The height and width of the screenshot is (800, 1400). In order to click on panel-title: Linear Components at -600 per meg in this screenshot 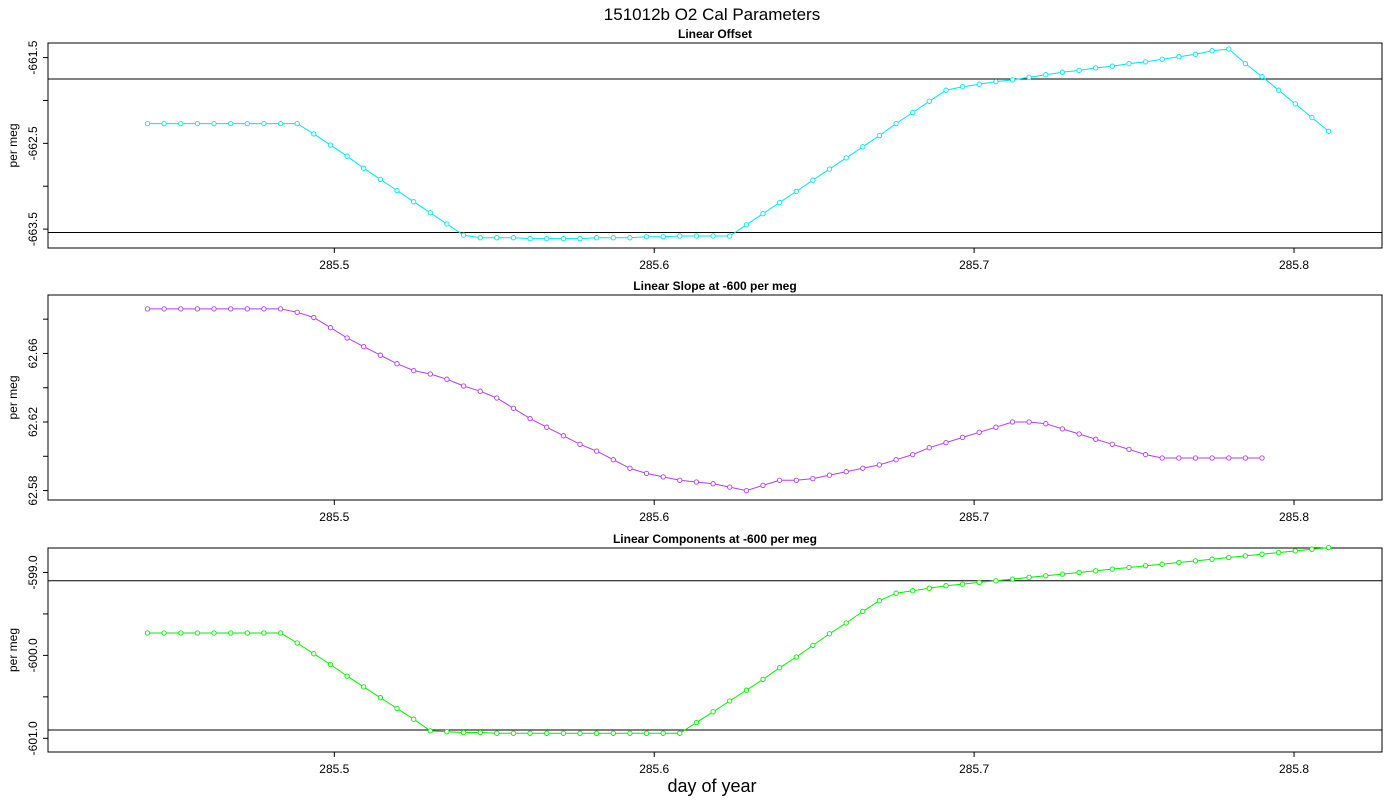, I will do `click(715, 539)`.